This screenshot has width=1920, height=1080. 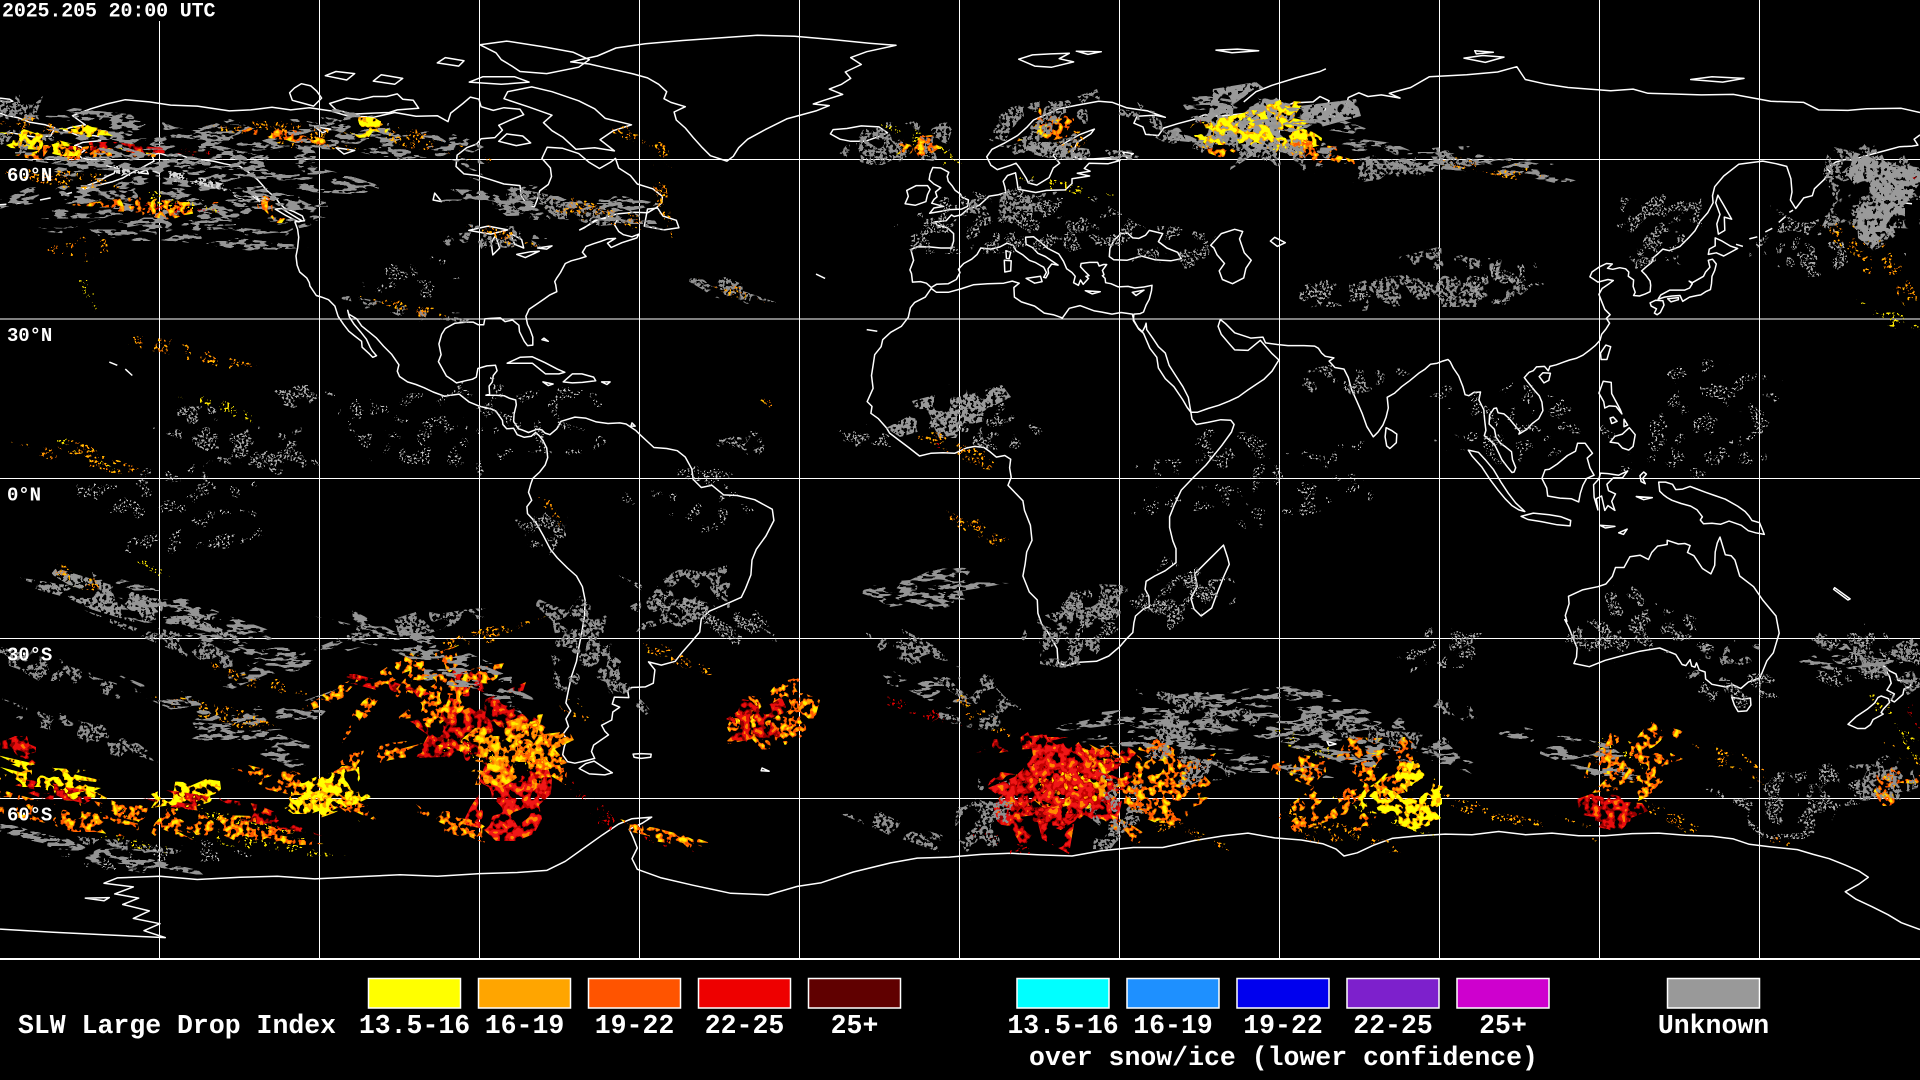 What do you see at coordinates (29, 816) in the screenshot?
I see `svg-text: 60°S` at bounding box center [29, 816].